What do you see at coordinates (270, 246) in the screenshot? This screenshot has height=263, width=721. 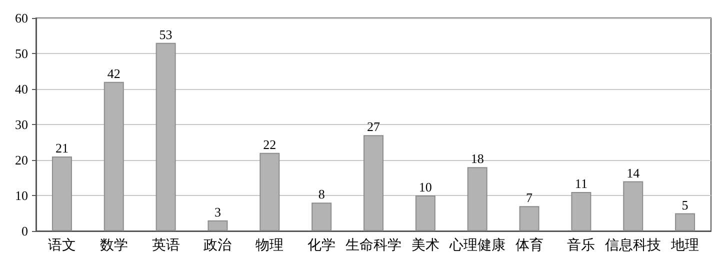 I see `x-tick-label: 物理` at bounding box center [270, 246].